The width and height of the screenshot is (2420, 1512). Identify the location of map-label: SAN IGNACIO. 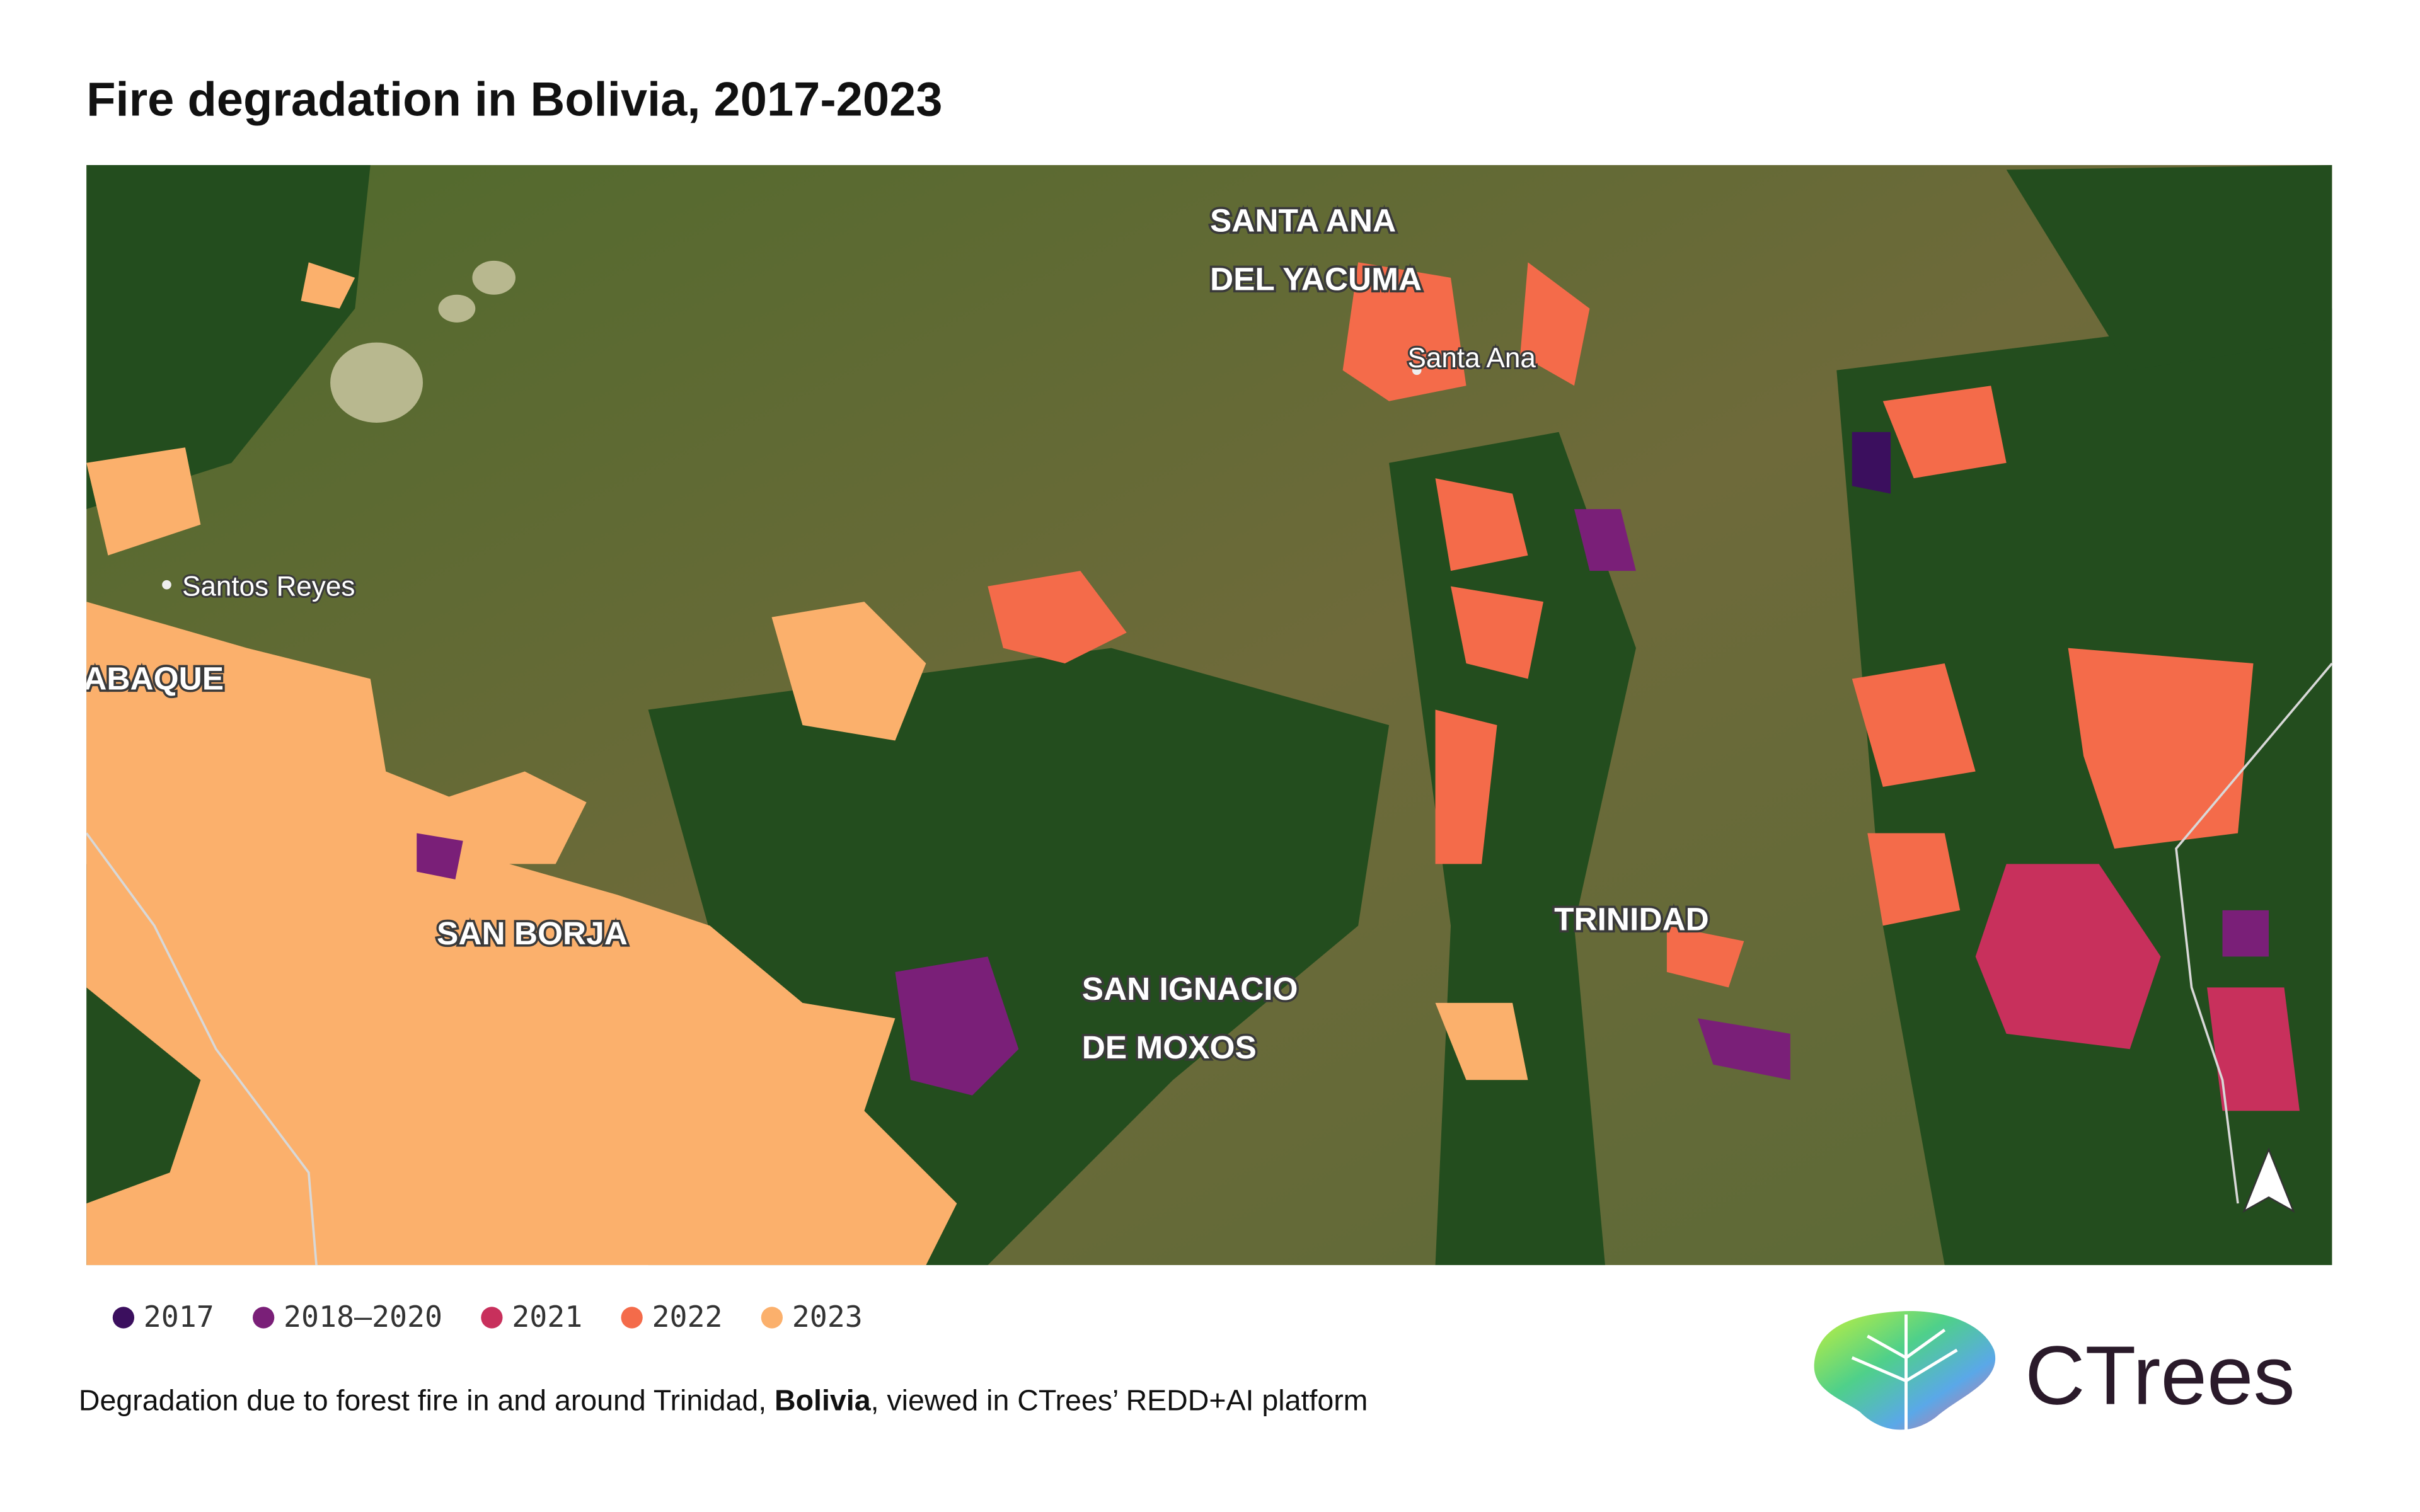
(1190, 988).